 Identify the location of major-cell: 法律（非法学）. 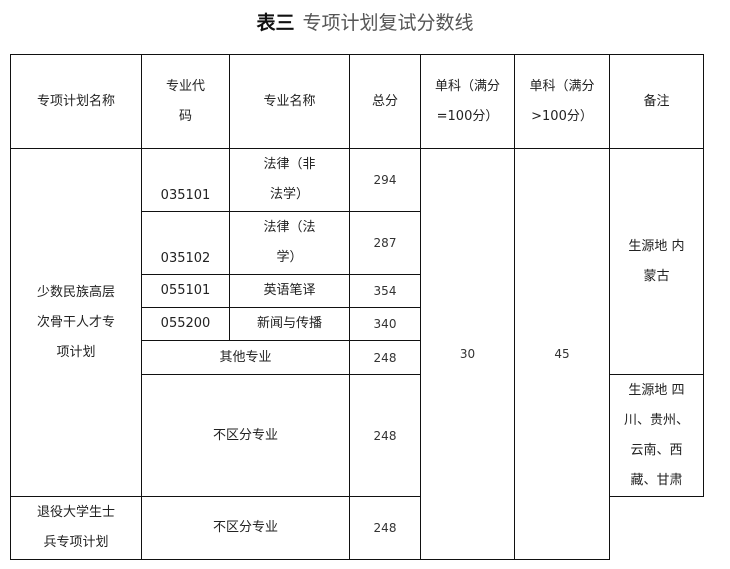
(289, 180).